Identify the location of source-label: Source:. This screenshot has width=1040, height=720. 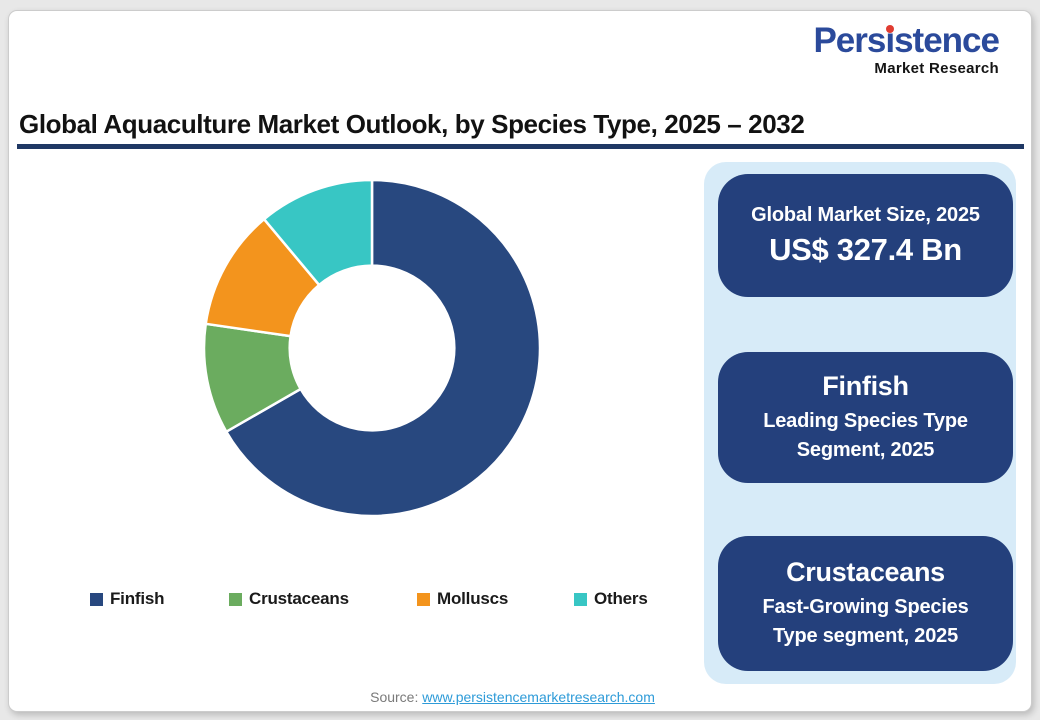
(394, 697).